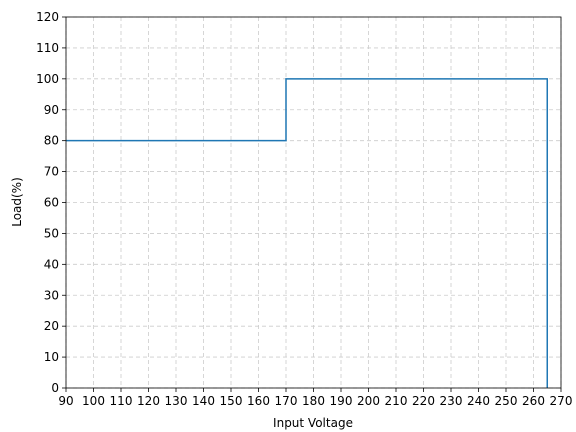 This screenshot has height=432, width=576. I want to click on x-tick-label: 210, so click(396, 401).